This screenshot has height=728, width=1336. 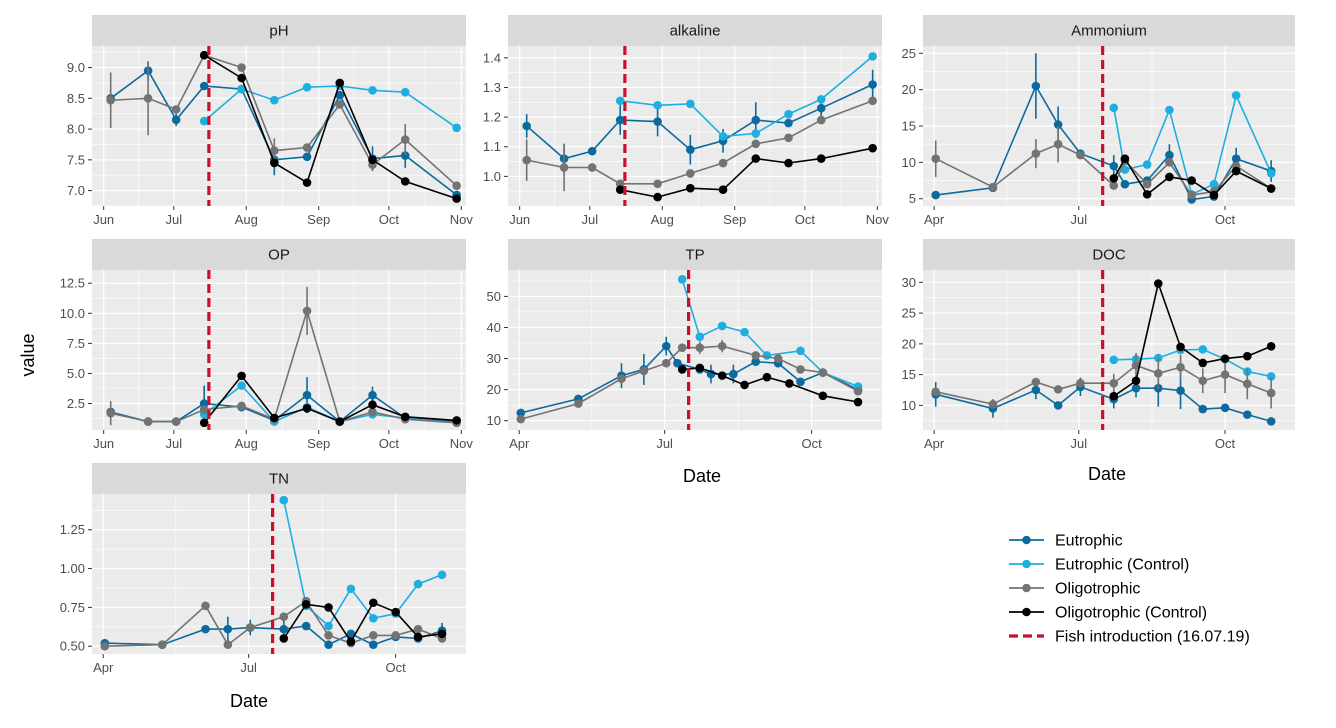 What do you see at coordinates (1097, 589) in the screenshot?
I see `legend-label: Oligotrophic` at bounding box center [1097, 589].